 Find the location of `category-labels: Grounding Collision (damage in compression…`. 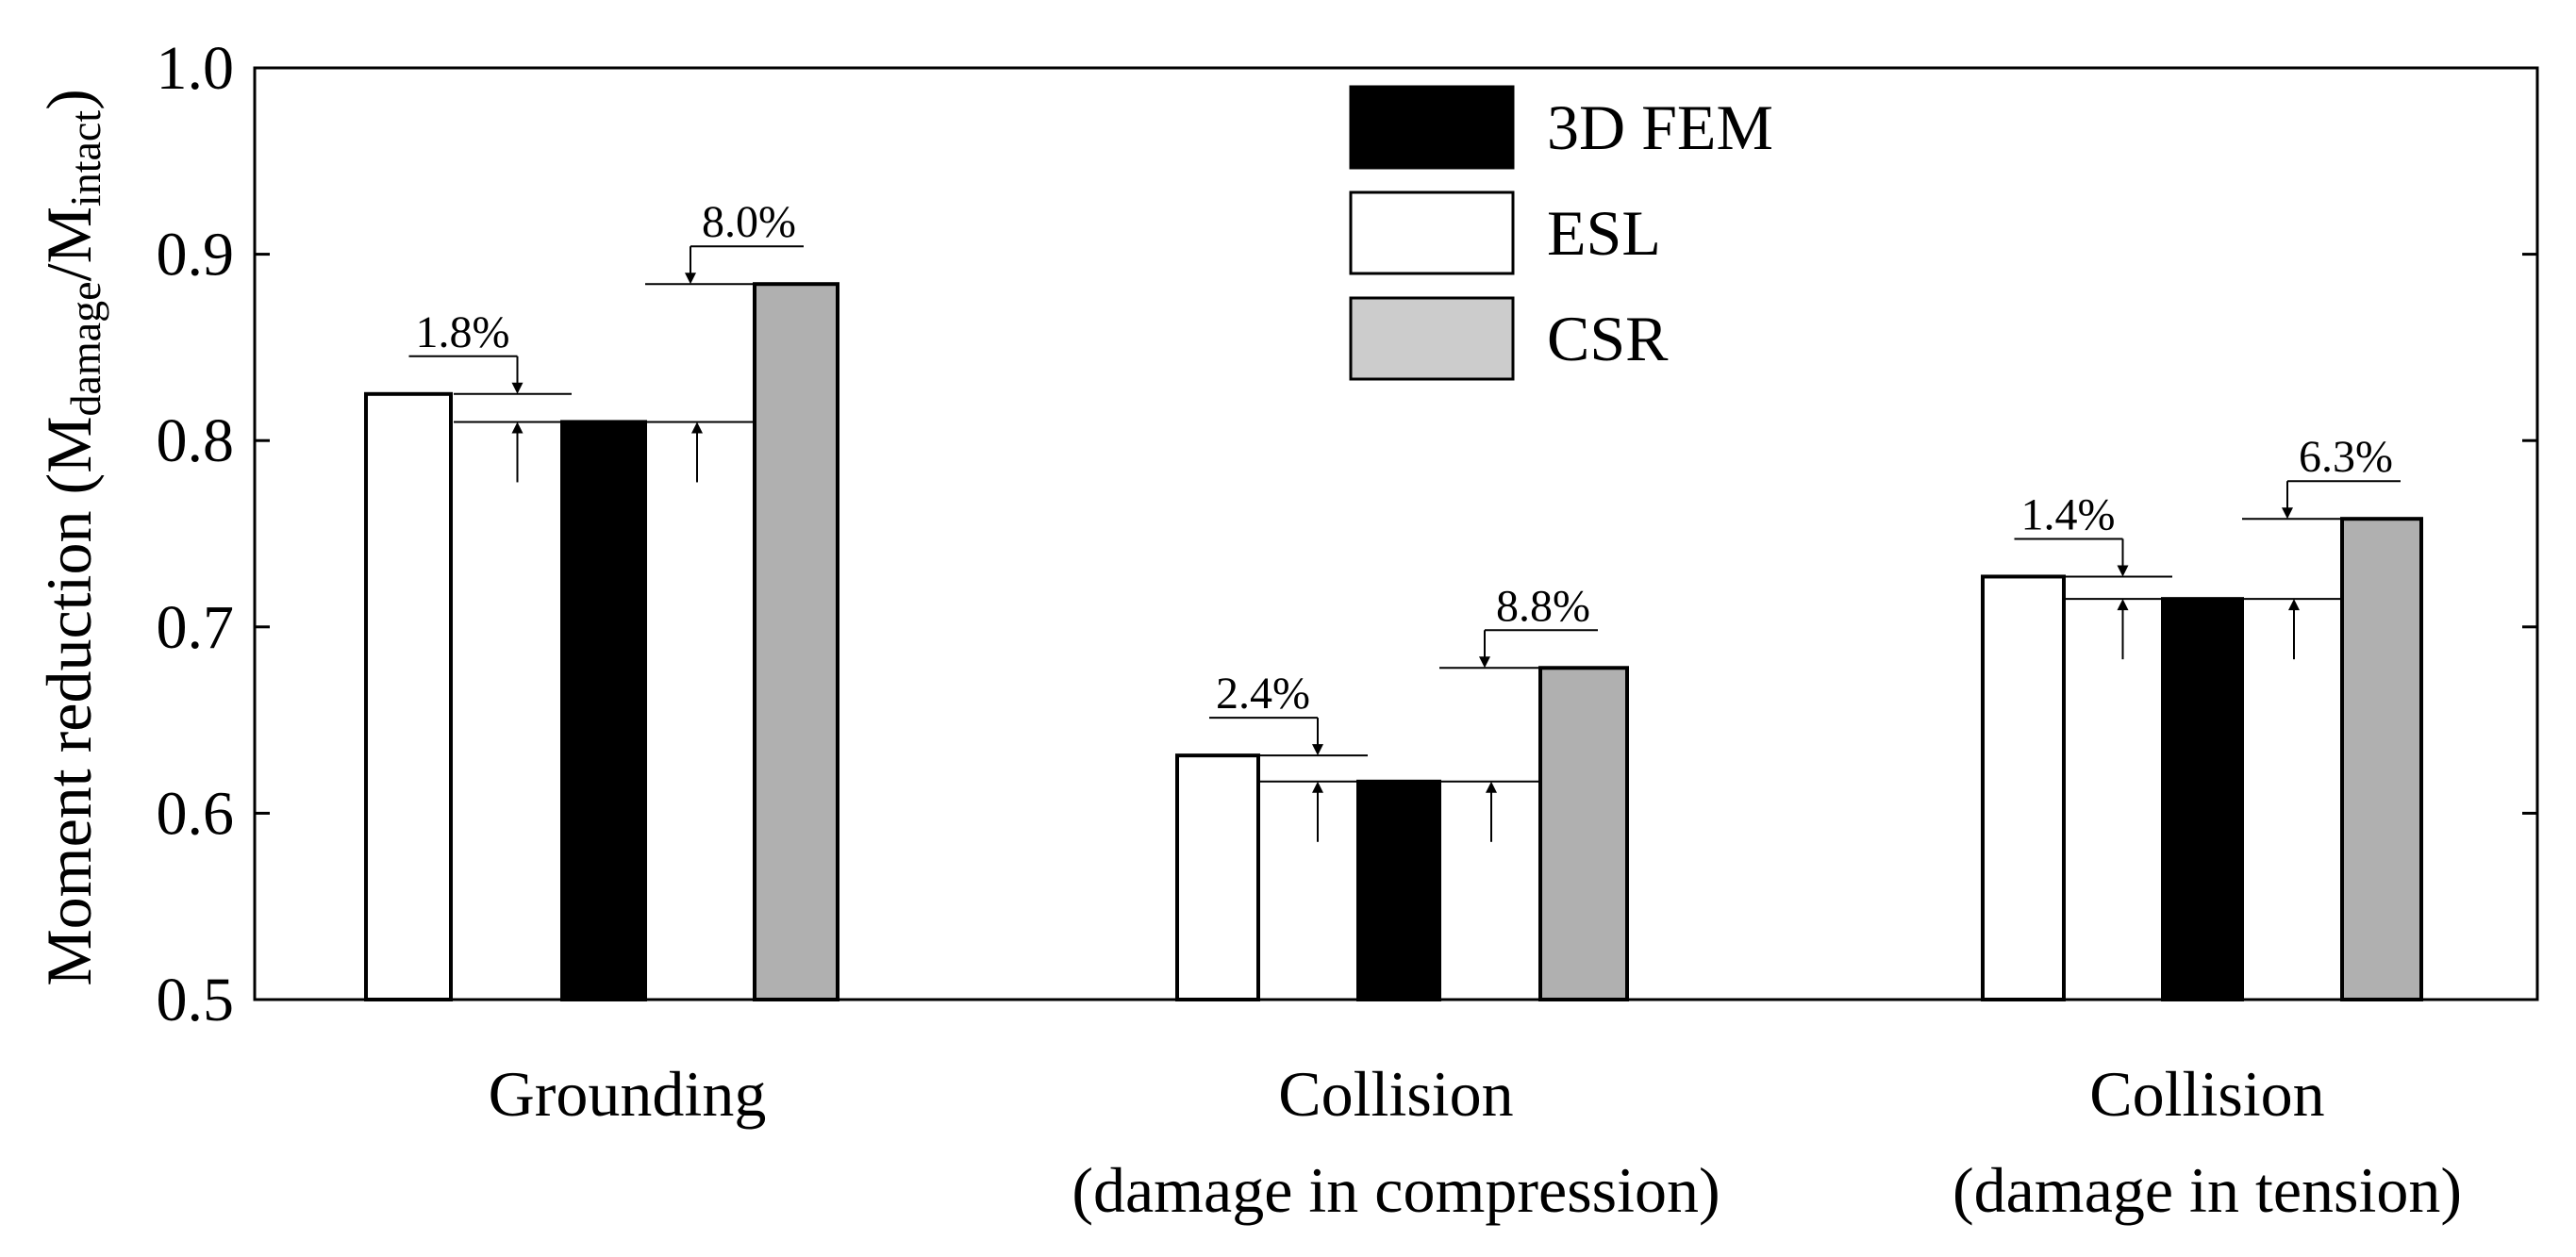

category-labels: Grounding Collision (damage in compression… is located at coordinates (1476, 1142).